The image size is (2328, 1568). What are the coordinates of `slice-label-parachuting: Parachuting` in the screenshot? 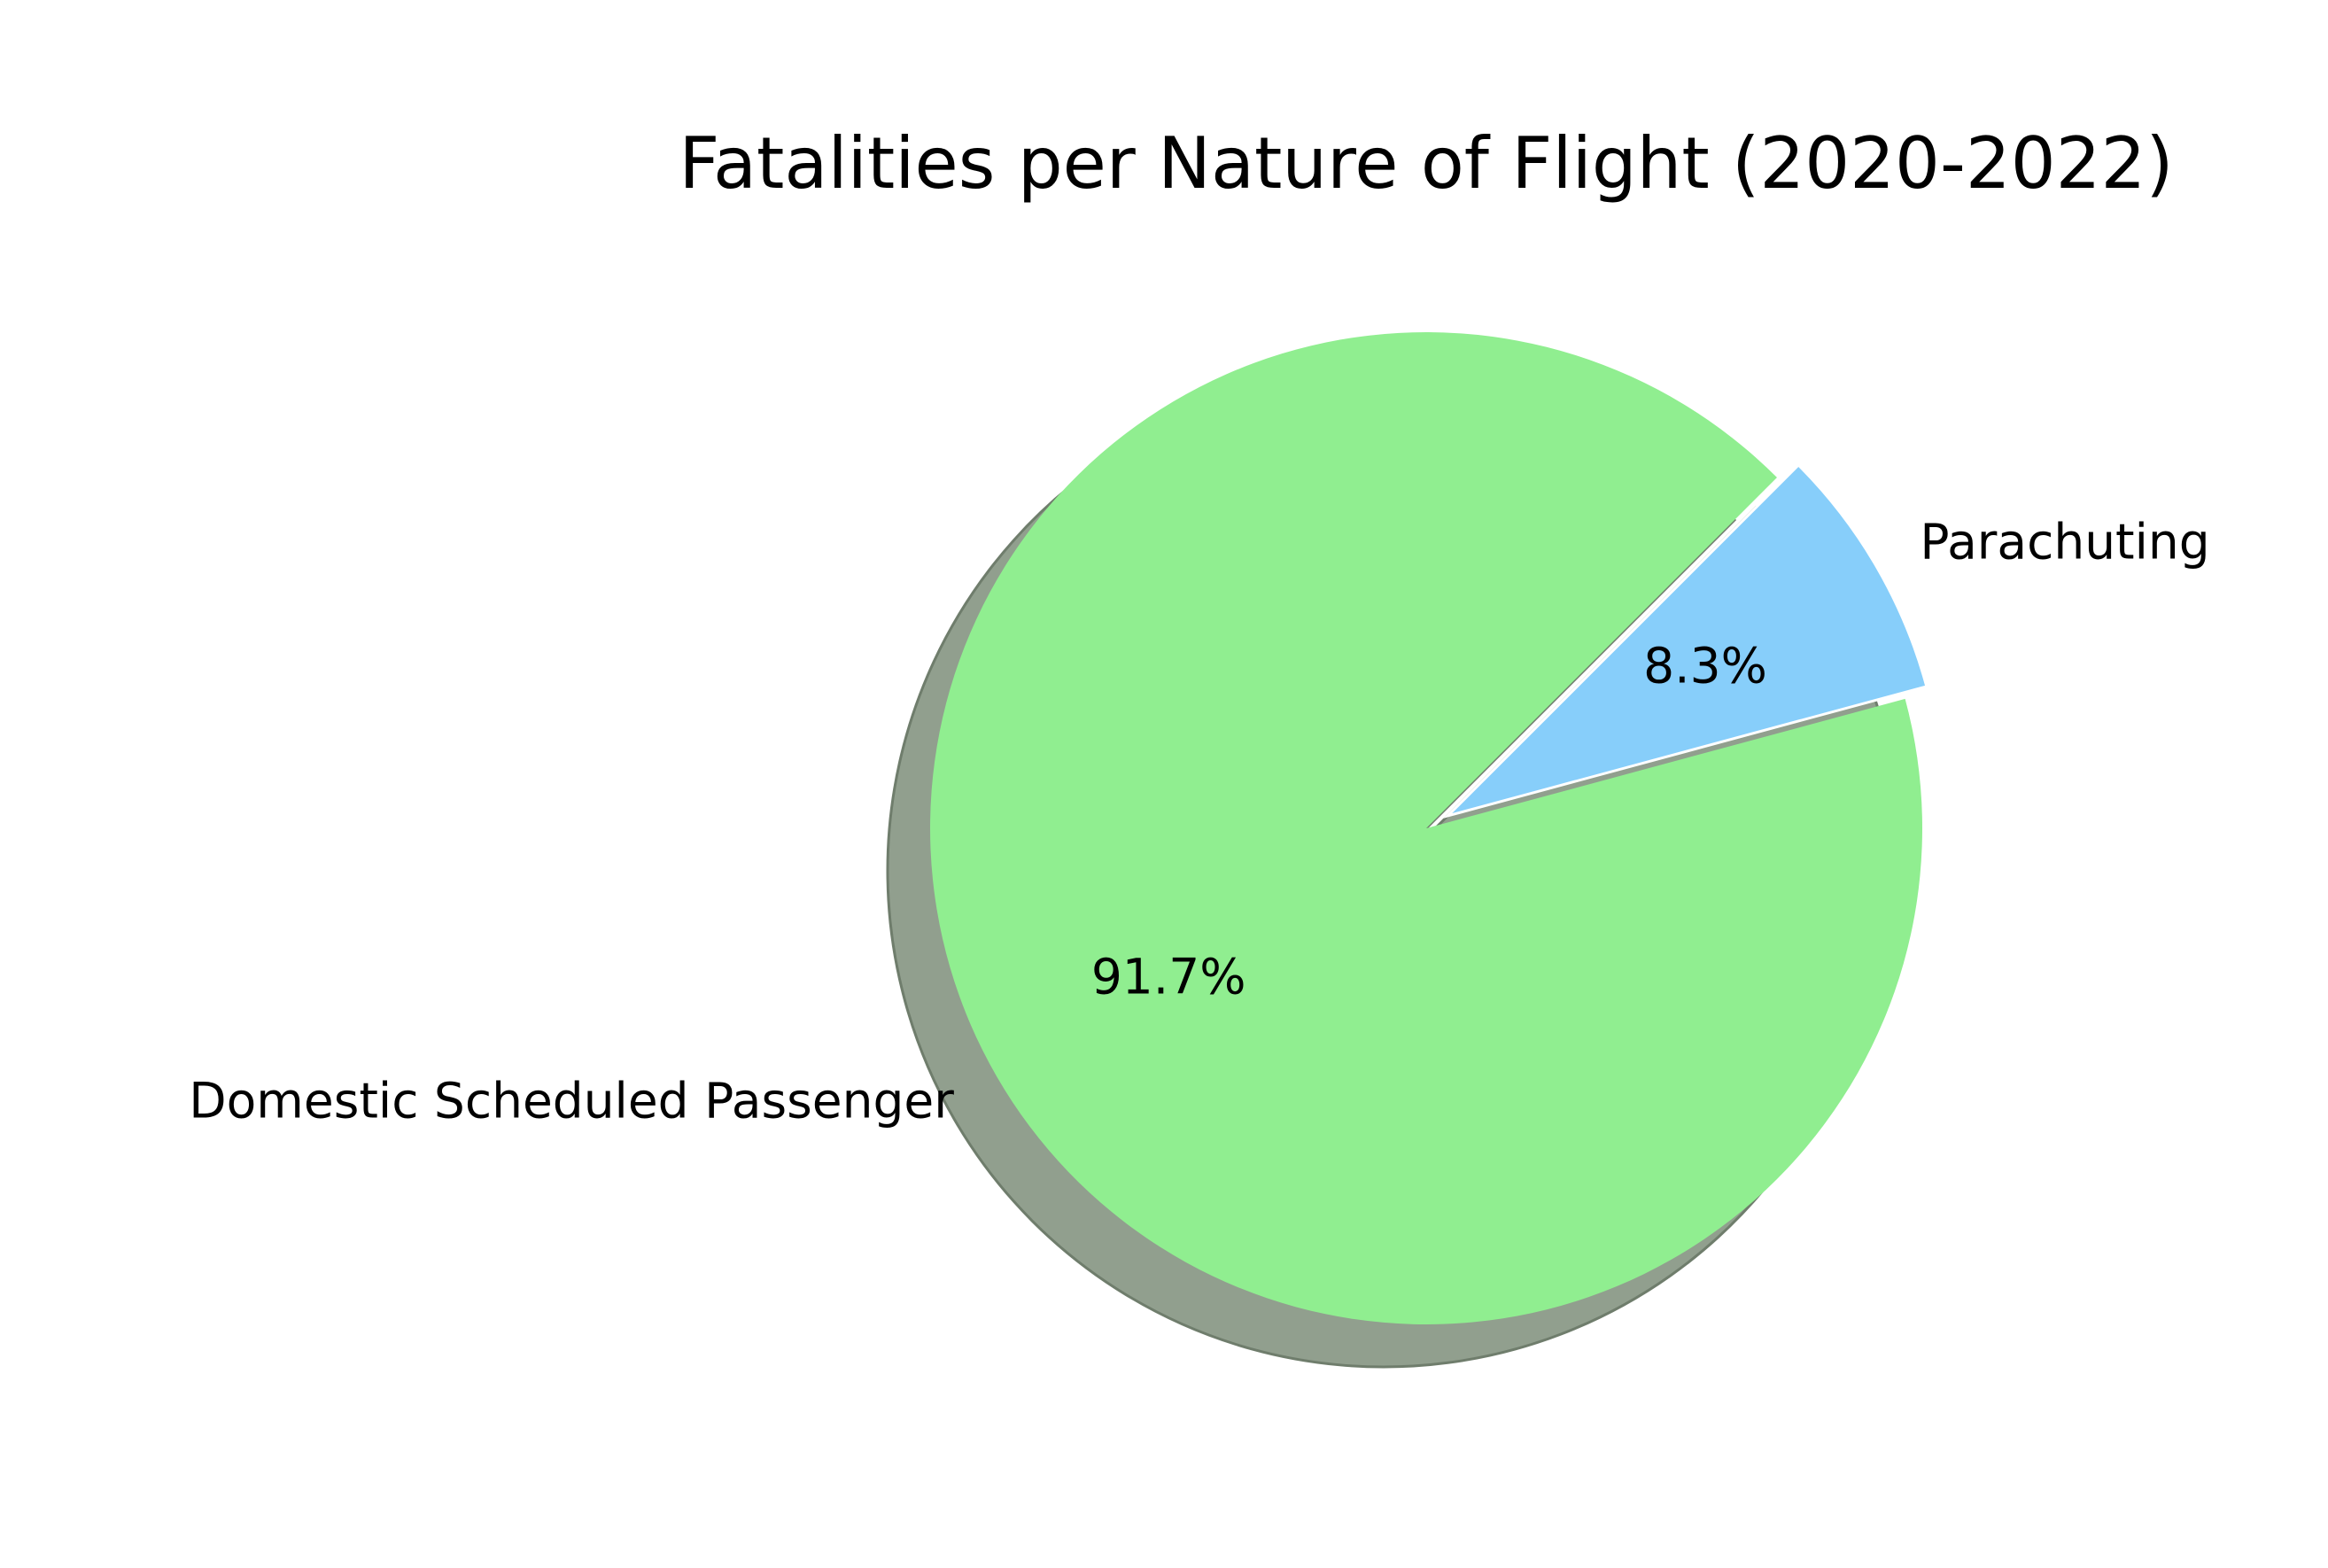 It's located at (2064, 541).